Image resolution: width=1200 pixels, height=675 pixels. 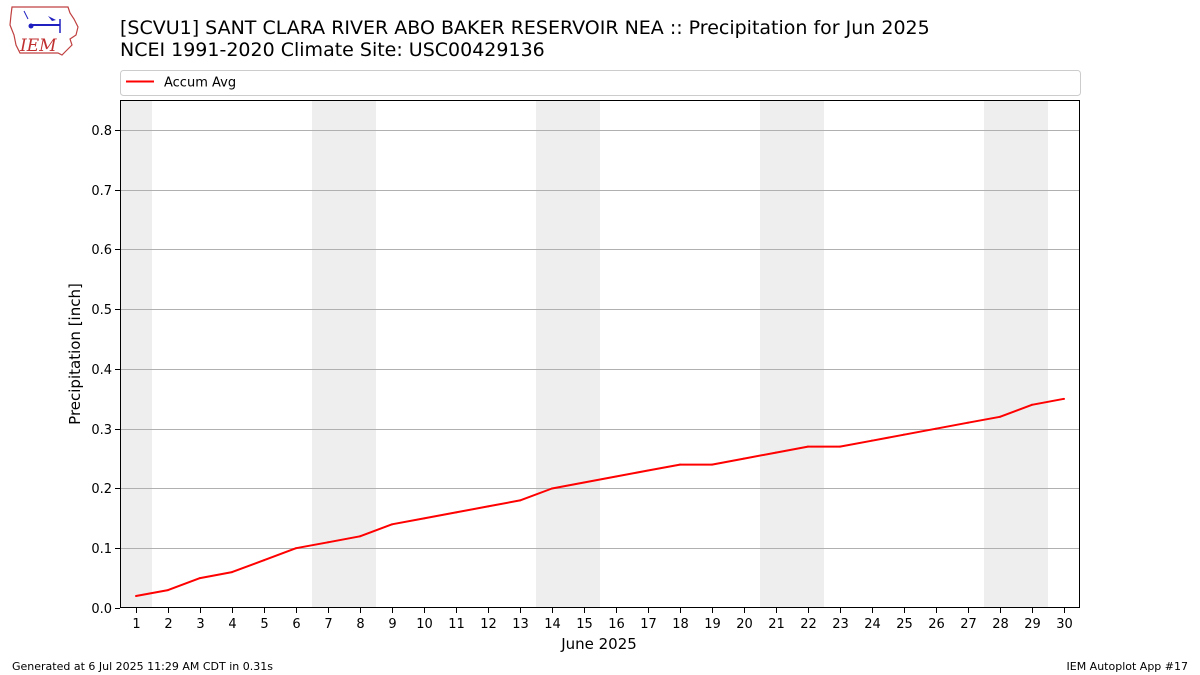 What do you see at coordinates (101, 430) in the screenshot?
I see `y-tick-label: 0.3` at bounding box center [101, 430].